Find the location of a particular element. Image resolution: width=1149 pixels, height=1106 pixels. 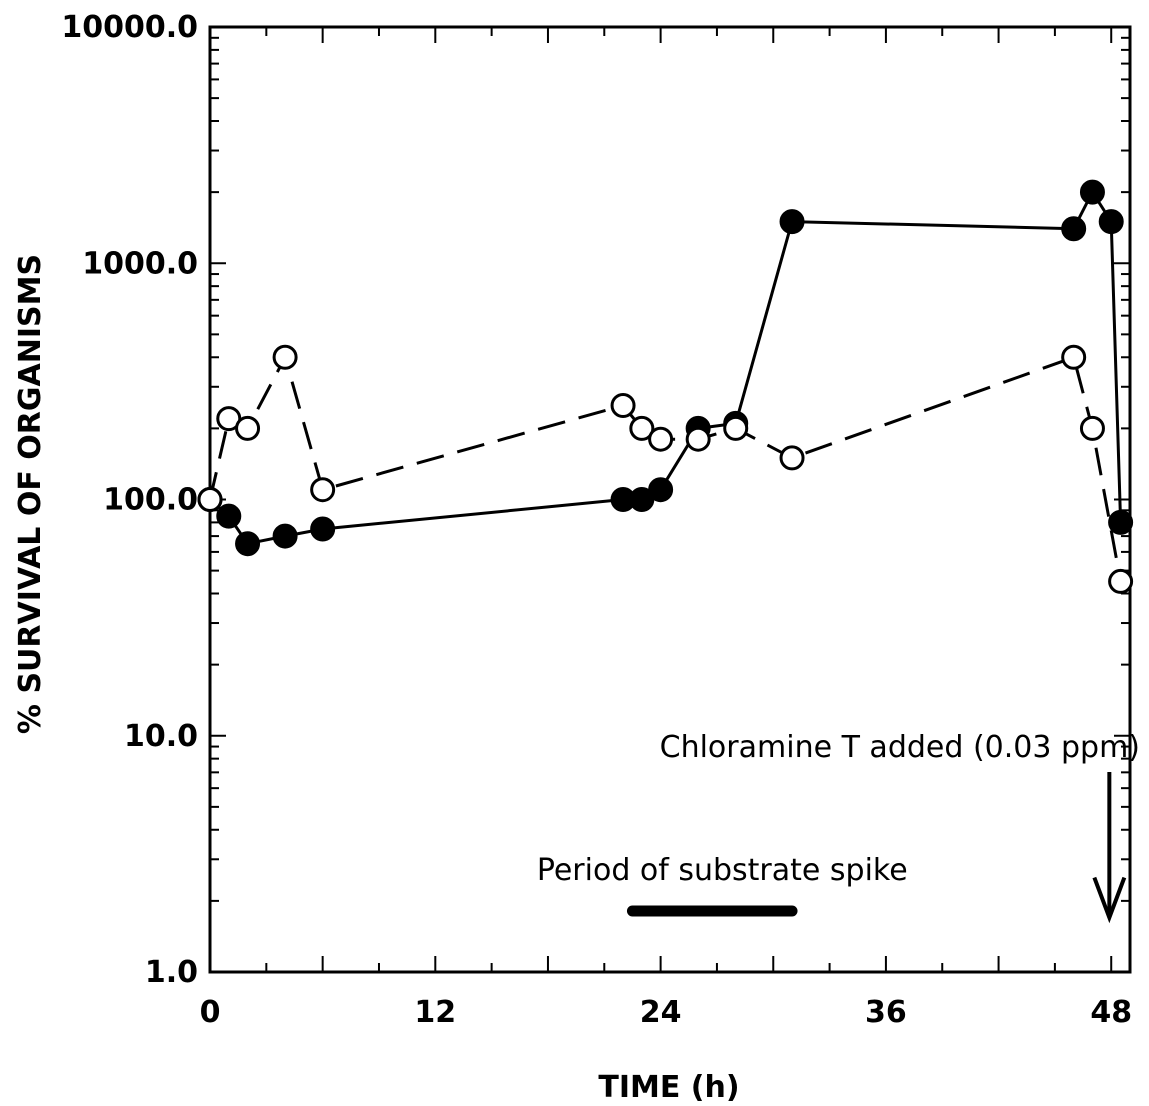

y-tick-label: 1.0 is located at coordinates (171, 972).